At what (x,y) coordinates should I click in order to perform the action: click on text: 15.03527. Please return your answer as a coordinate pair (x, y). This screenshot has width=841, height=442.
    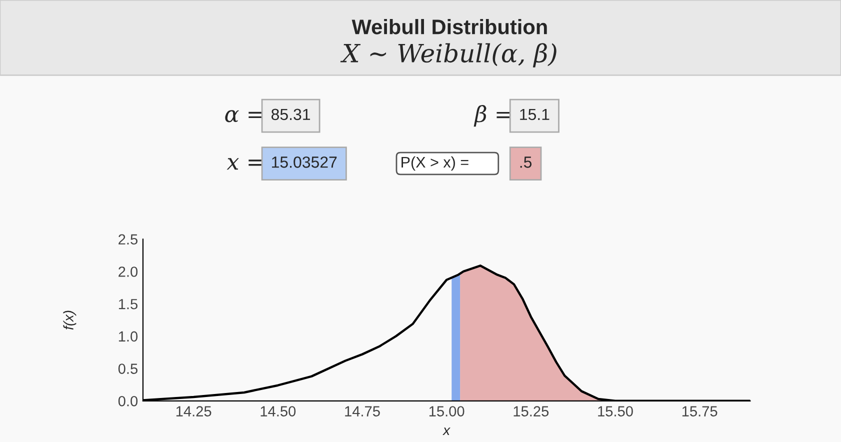
    Looking at the image, I should click on (304, 162).